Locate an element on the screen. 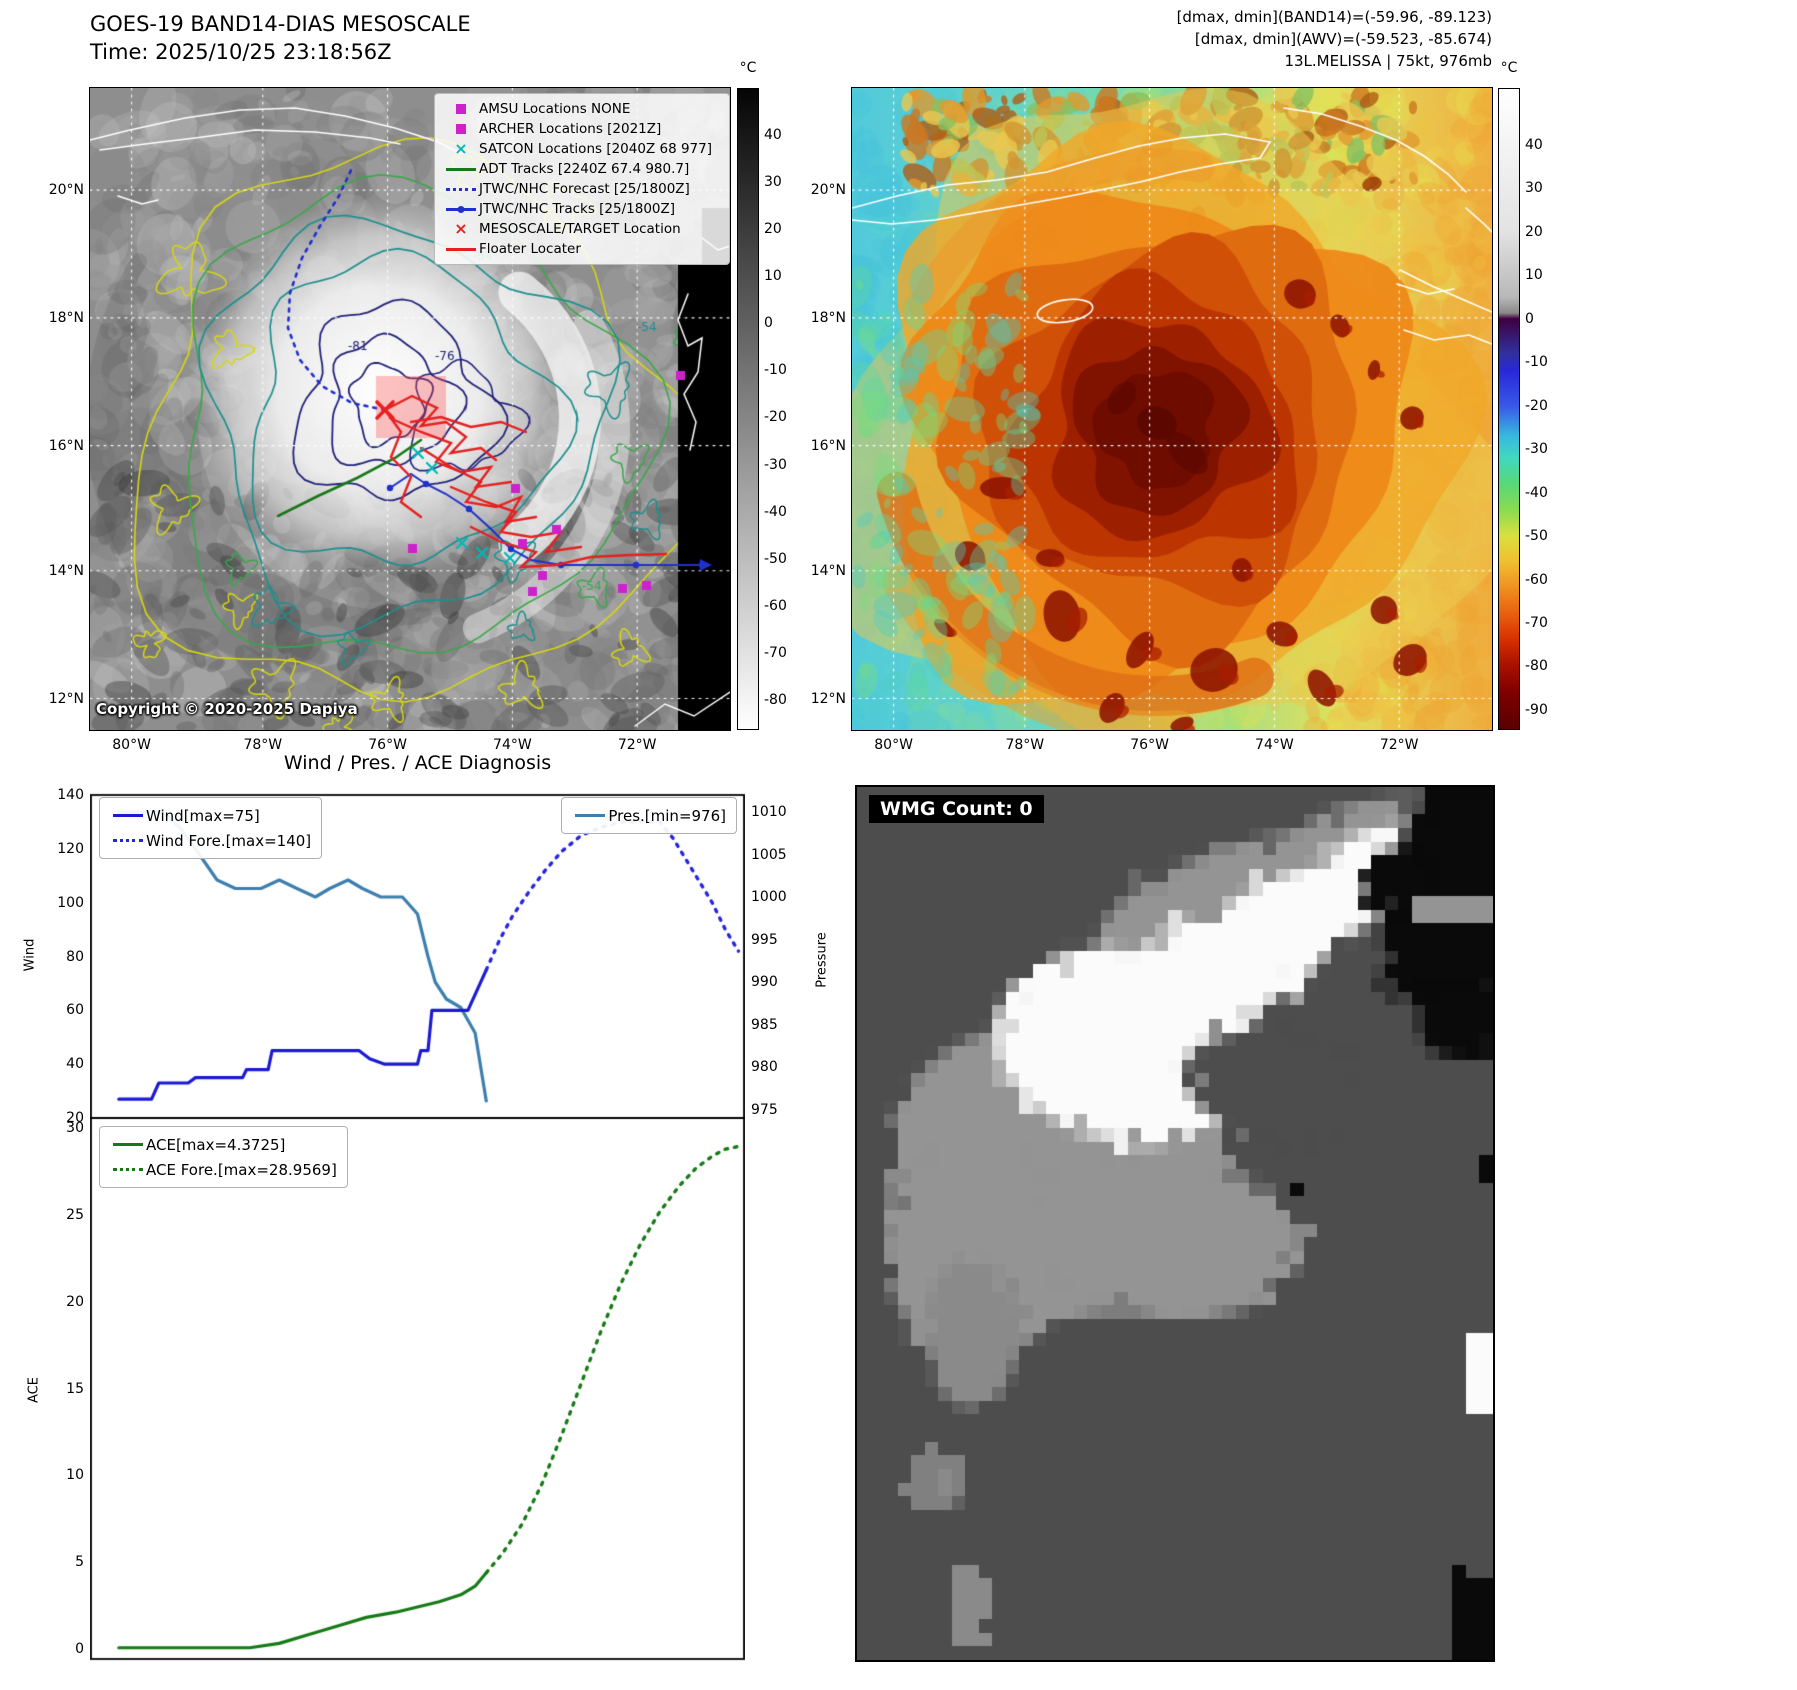 This screenshot has height=1690, width=1797. awv-colorbar-tick: -40 is located at coordinates (1536, 492).